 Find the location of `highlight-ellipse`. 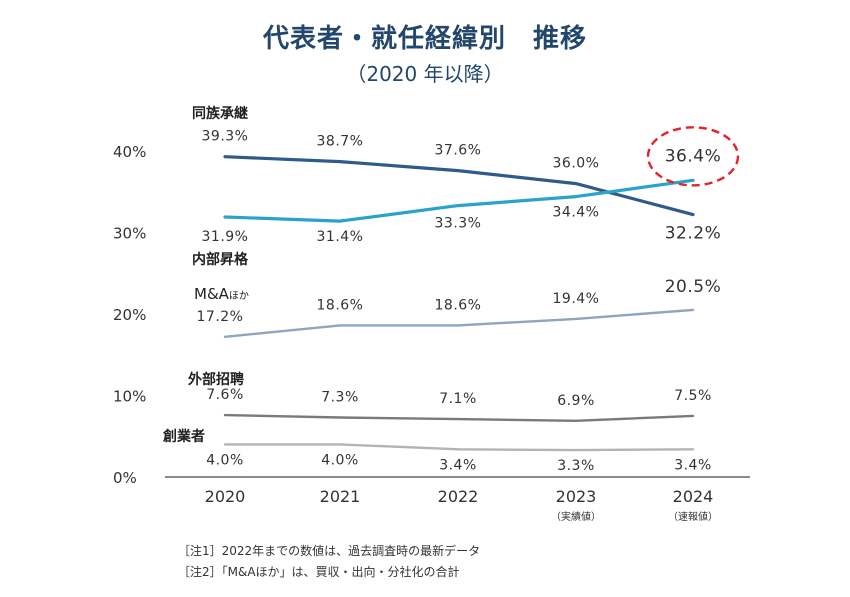

highlight-ellipse is located at coordinates (693, 156).